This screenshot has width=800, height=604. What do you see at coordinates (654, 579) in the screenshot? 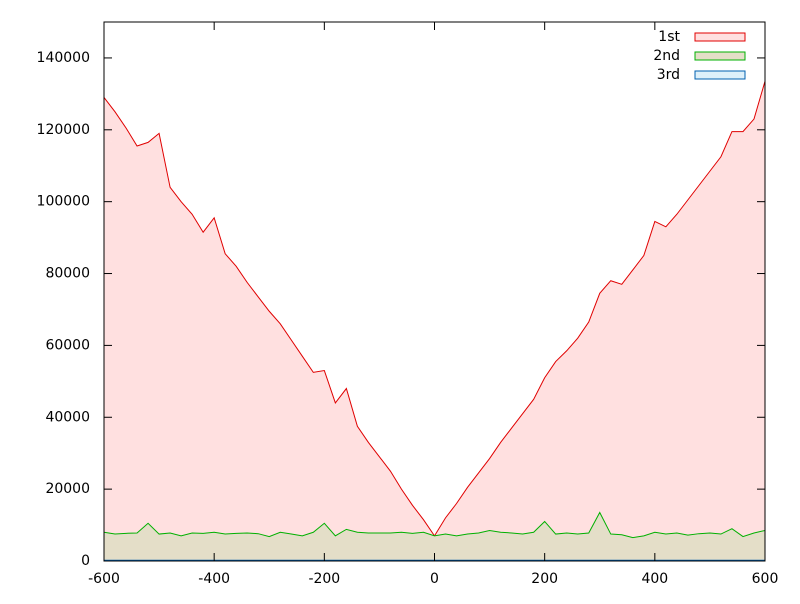
I see `x-tick-label: 400` at bounding box center [654, 579].